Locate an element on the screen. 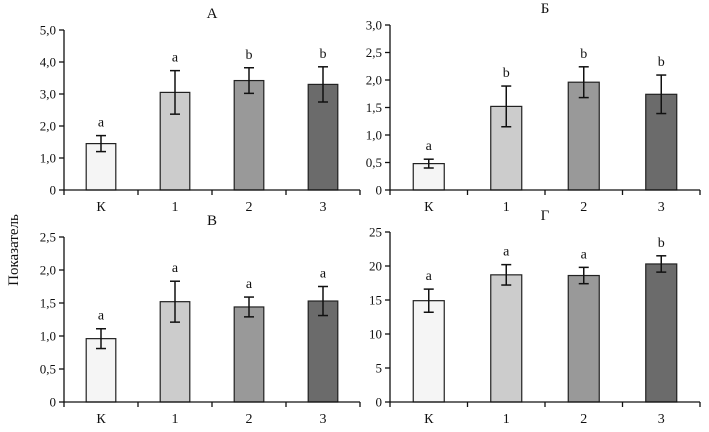  panel-3-category-label-1: К is located at coordinates (101, 419).